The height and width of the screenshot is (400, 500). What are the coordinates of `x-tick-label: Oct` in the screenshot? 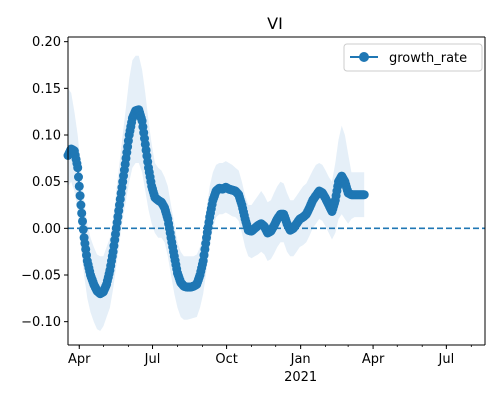 It's located at (226, 359).